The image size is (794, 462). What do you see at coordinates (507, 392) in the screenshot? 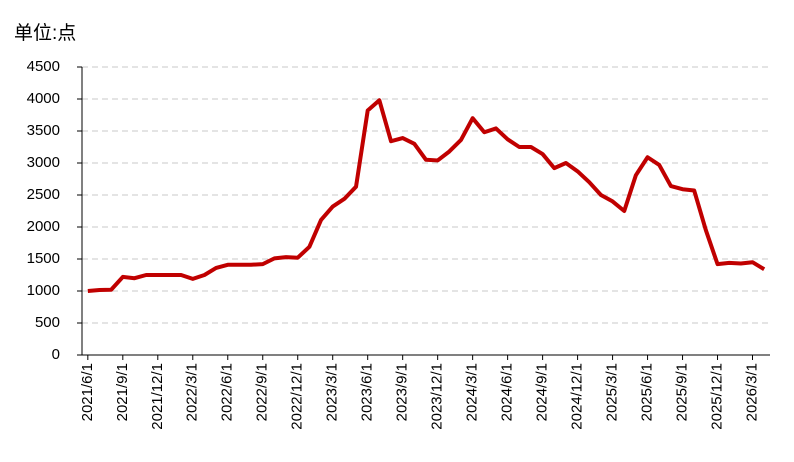
I see `x-tick-label: 2024/6/1` at bounding box center [507, 392].